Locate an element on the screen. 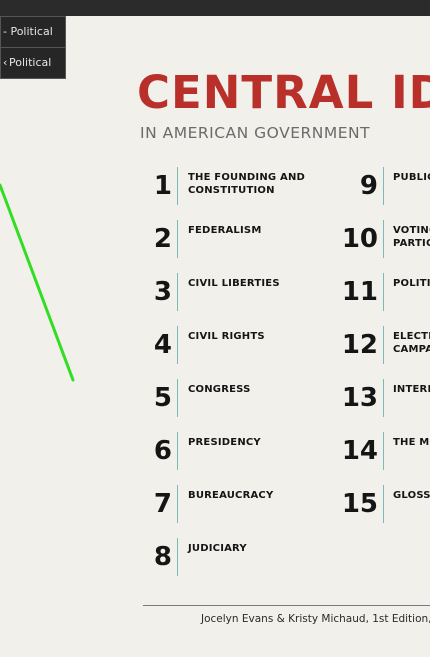  dropdown-menu: - Political ‹ Political is located at coordinates (33, 47).